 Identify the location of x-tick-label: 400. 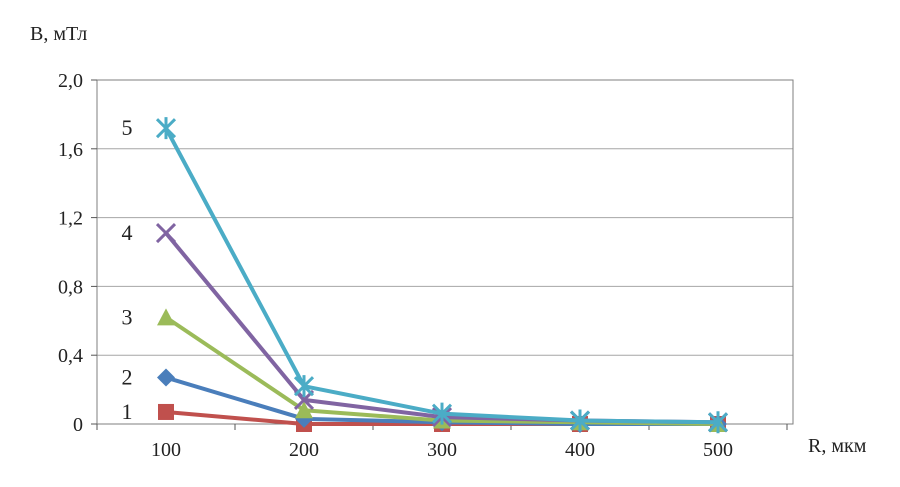
(580, 450).